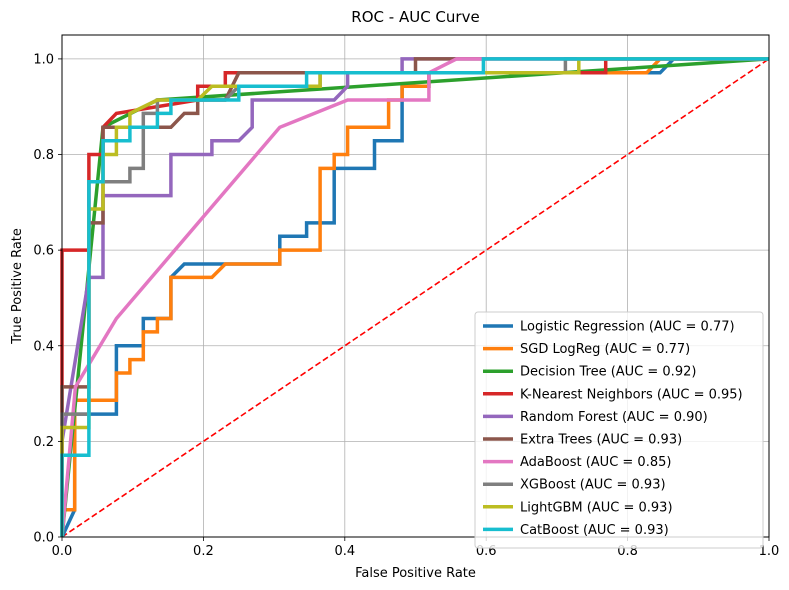 The height and width of the screenshot is (590, 789). I want to click on legend-label-1: SGD LogReg (AUC = 0.77), so click(605, 349).